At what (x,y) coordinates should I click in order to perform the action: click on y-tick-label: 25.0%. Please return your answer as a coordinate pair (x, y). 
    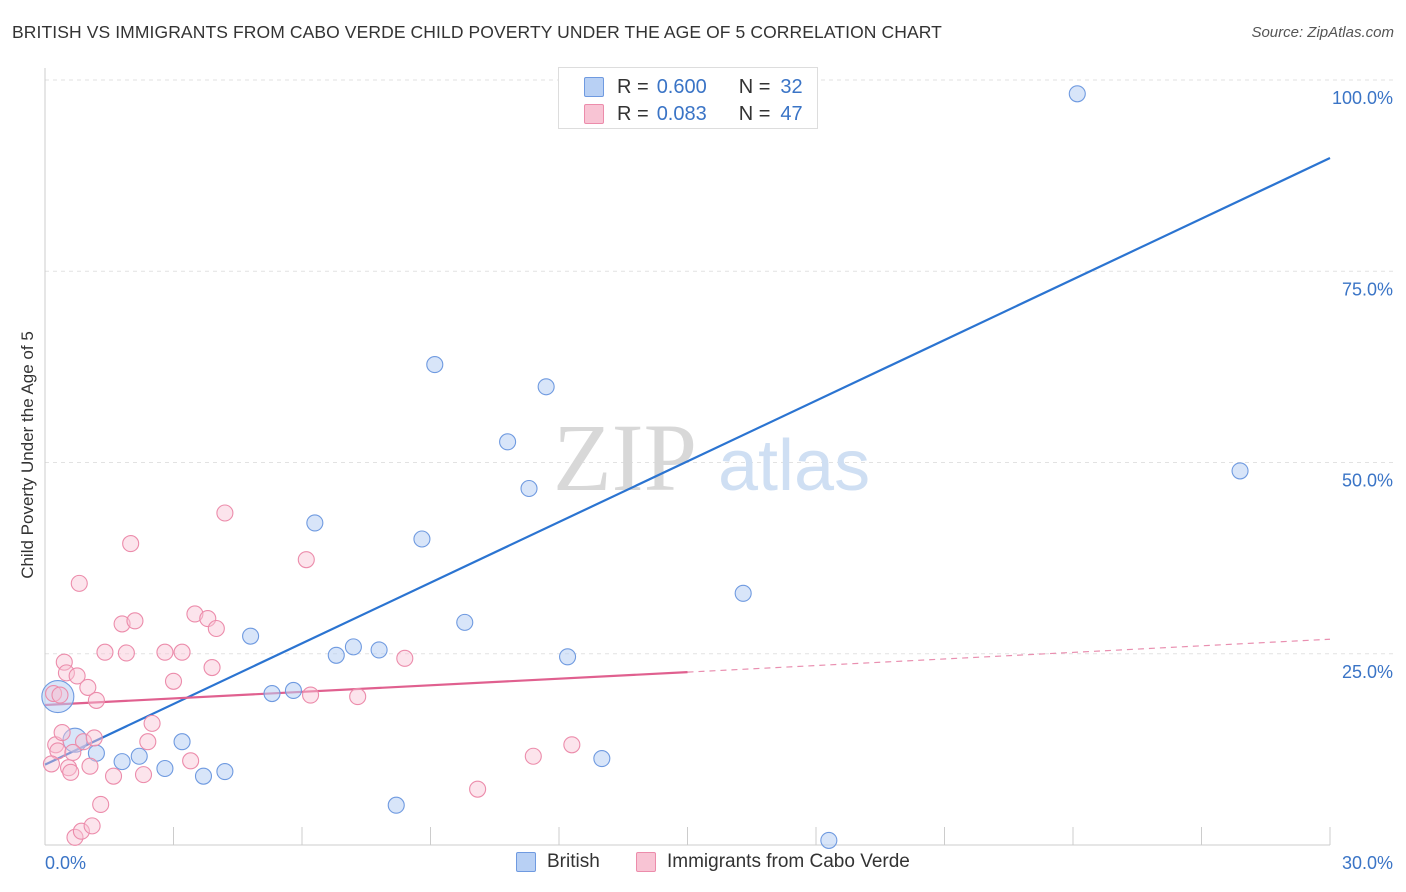
    Looking at the image, I should click on (1367, 672).